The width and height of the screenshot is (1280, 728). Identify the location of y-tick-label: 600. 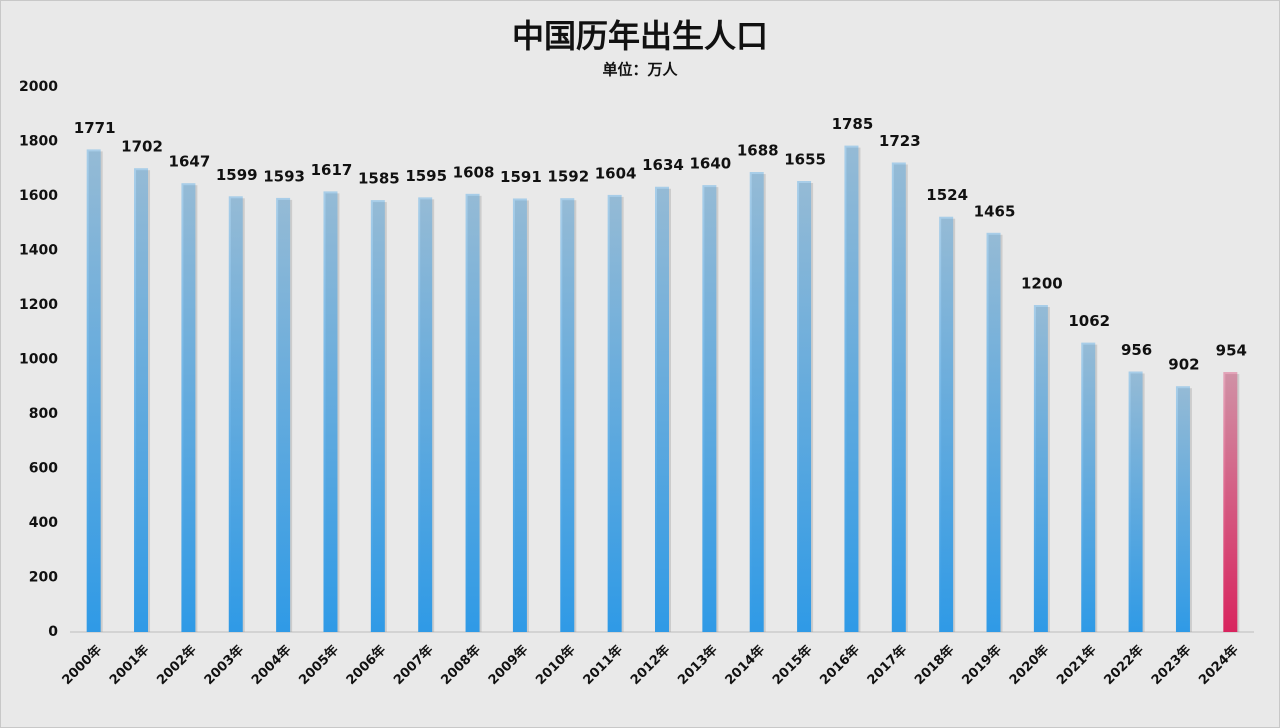
(43, 469).